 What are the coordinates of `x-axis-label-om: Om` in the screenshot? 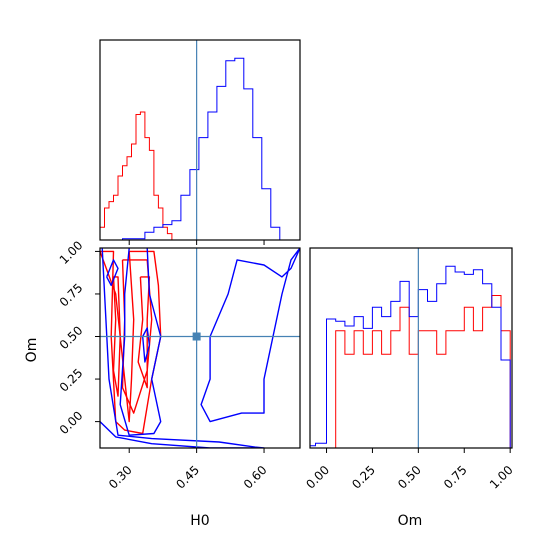 It's located at (410, 521).